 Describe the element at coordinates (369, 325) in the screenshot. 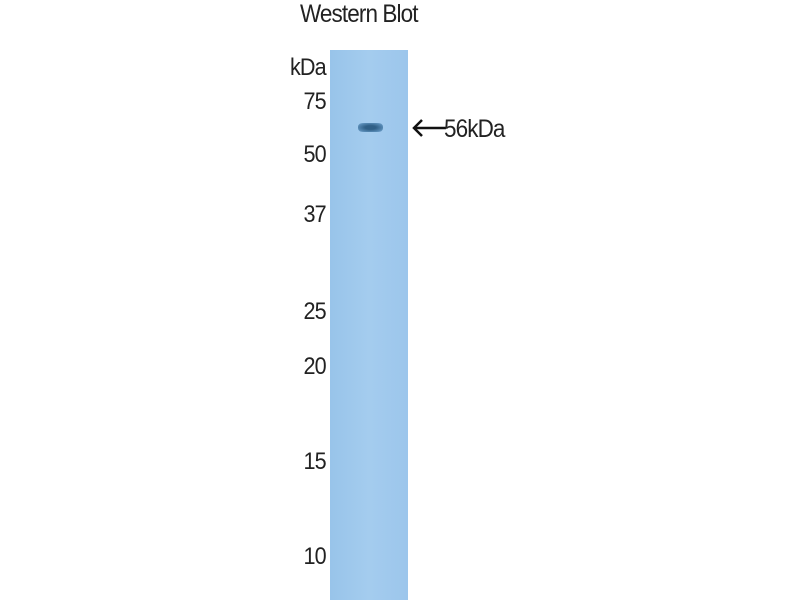

I see `blot-lane` at that location.